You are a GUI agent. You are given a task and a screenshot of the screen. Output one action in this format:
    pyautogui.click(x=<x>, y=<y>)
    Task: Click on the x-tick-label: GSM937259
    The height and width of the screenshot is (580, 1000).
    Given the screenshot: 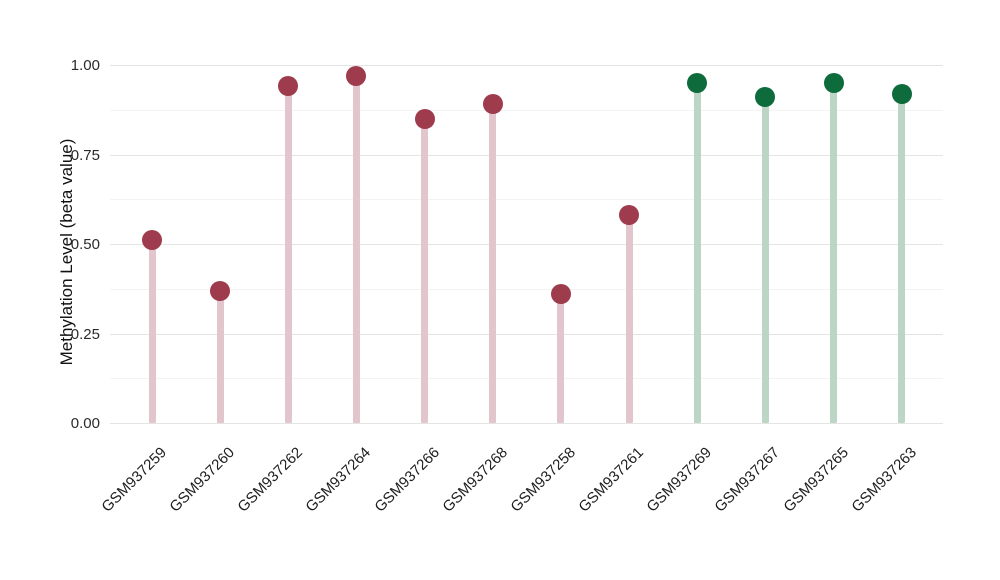 What is the action you would take?
    pyautogui.click(x=134, y=480)
    